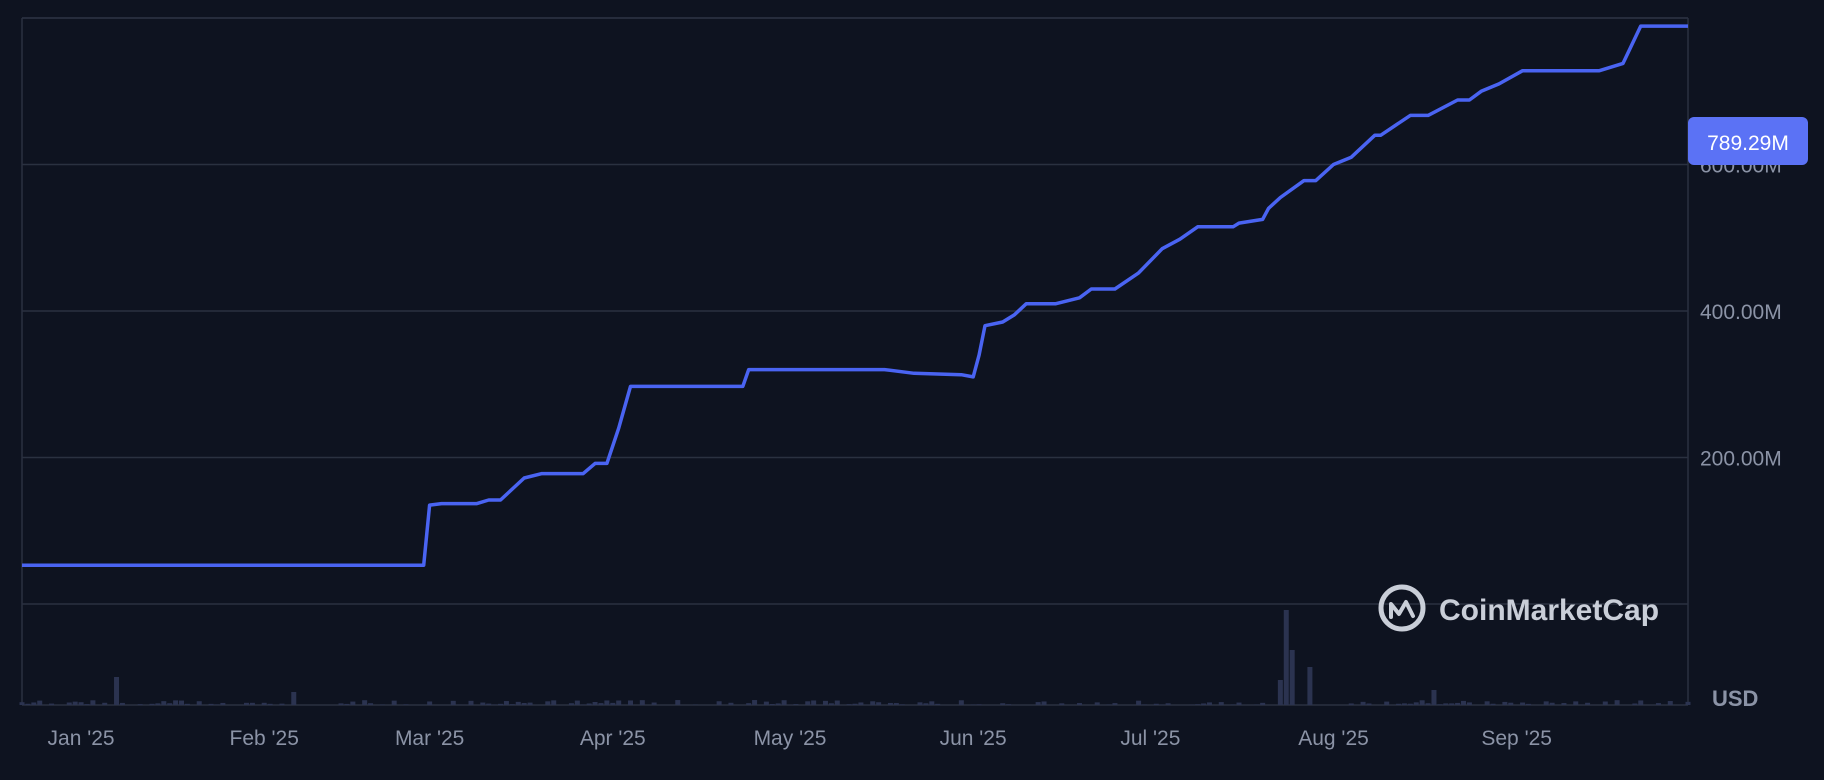  I want to click on last-price-tag: 789.29M, so click(1748, 141).